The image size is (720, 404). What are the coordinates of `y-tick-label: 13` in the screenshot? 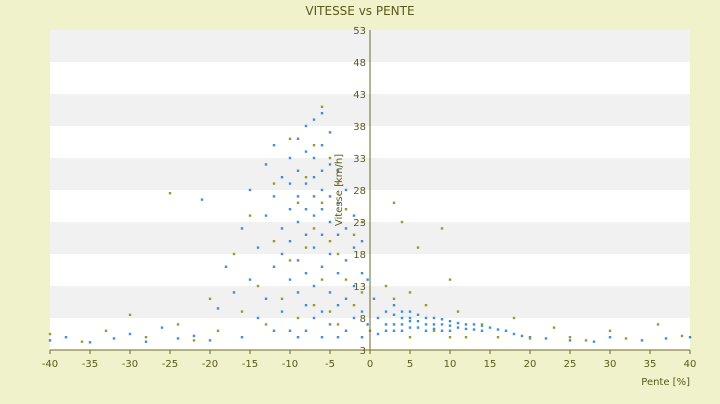 It's located at (359, 287).